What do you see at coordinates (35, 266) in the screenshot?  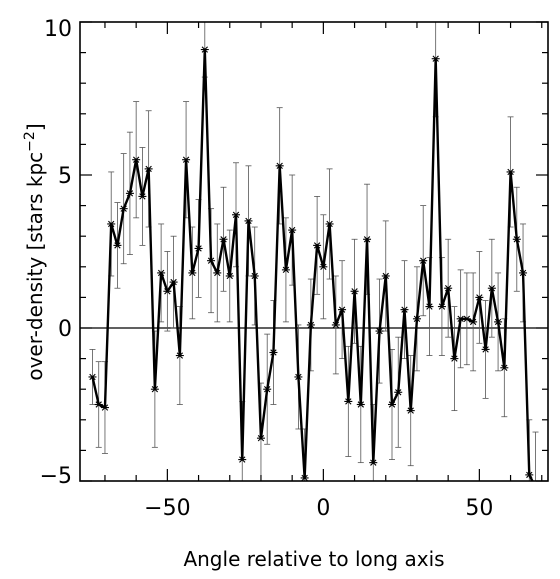 I see `y-axis-label-main: over-density [stars kpc` at bounding box center [35, 266].